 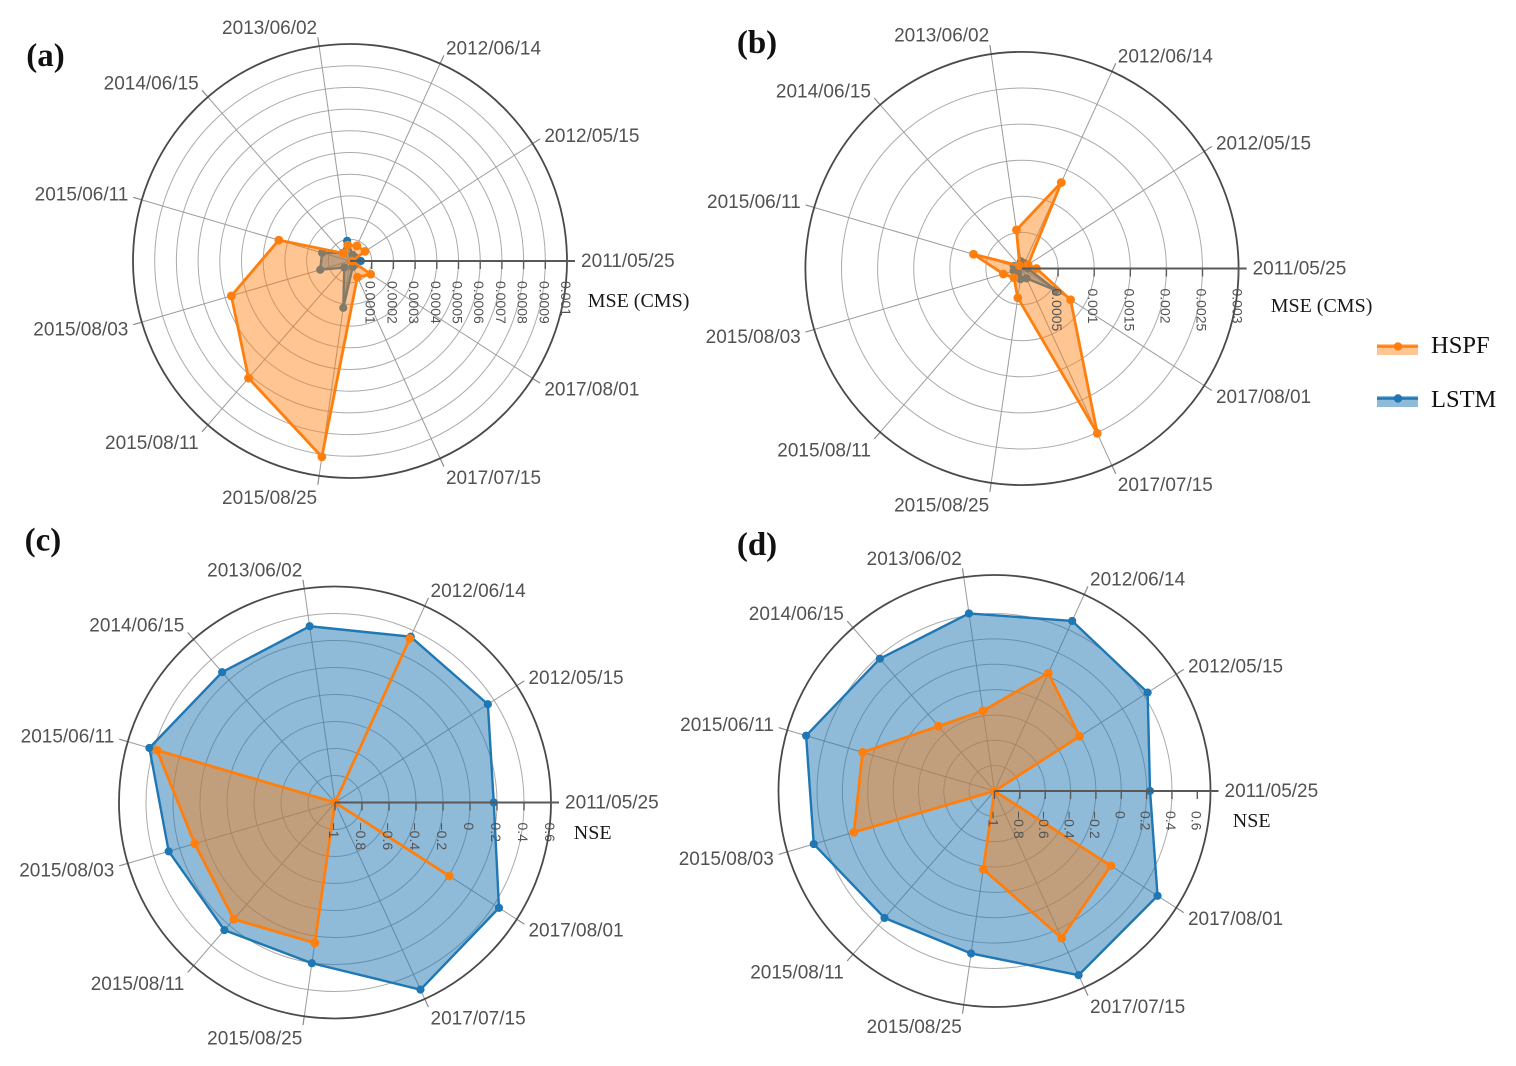 I want to click on svg-text: (b), so click(x=757, y=43).